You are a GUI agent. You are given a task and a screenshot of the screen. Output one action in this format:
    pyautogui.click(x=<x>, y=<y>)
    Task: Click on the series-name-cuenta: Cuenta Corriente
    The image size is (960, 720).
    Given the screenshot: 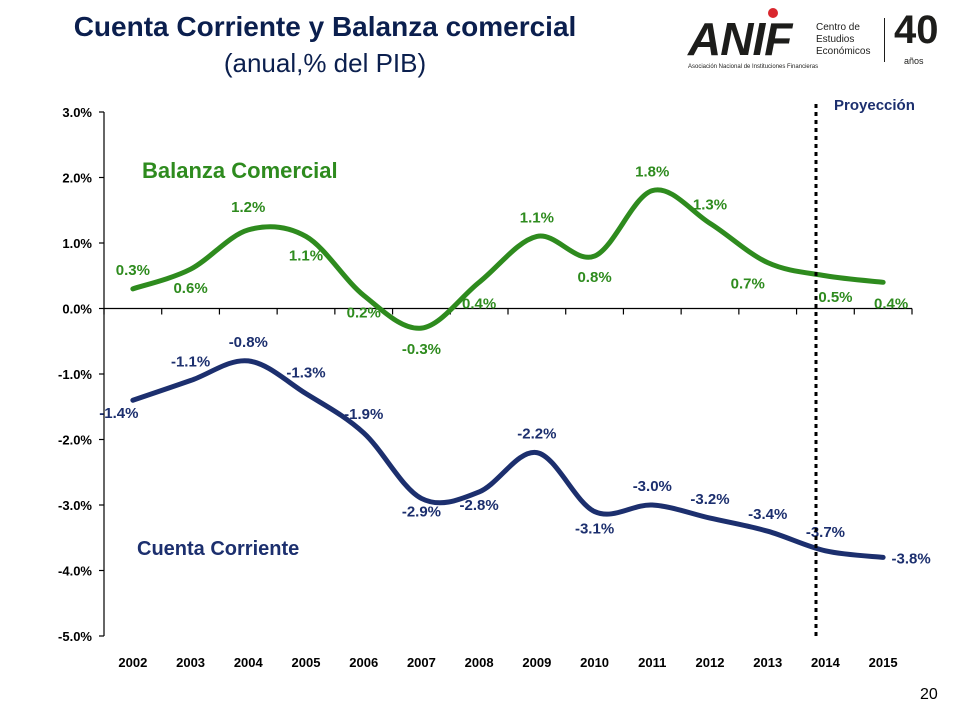 What is the action you would take?
    pyautogui.click(x=218, y=549)
    